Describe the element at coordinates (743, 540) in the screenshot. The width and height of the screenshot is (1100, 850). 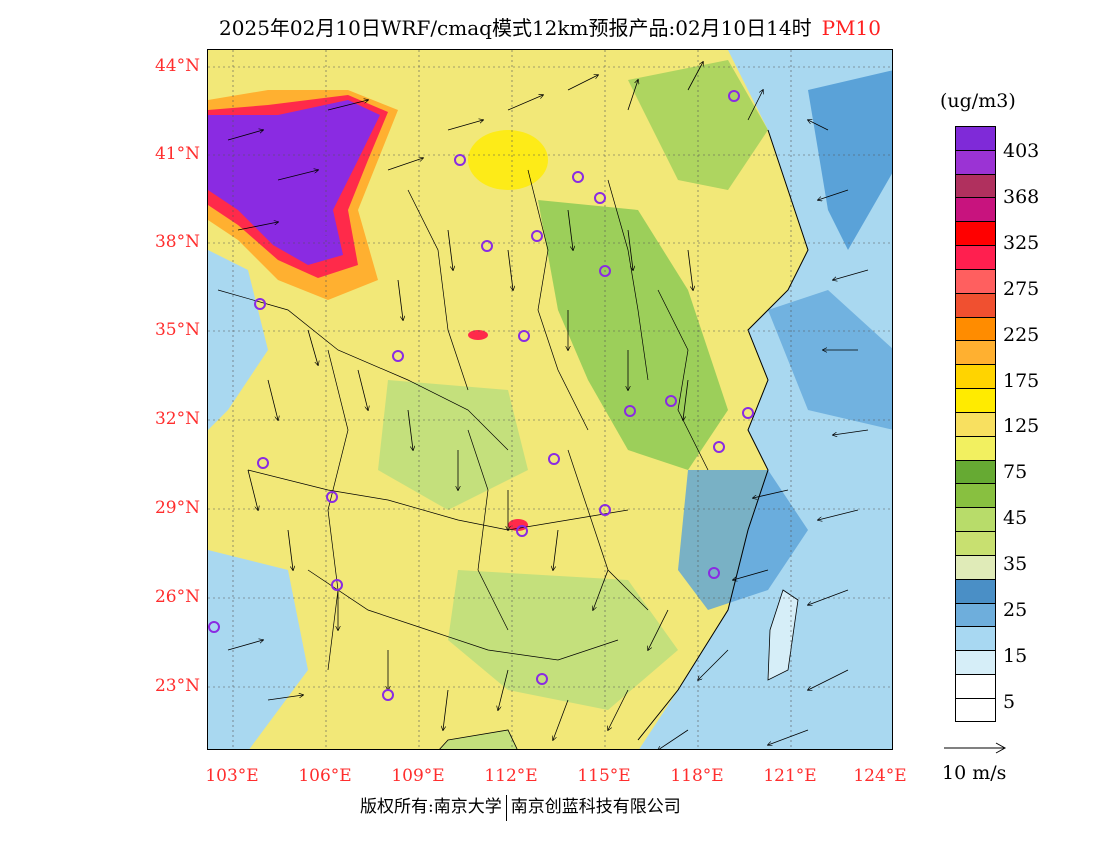
I see `blue-patch-southeast` at that location.